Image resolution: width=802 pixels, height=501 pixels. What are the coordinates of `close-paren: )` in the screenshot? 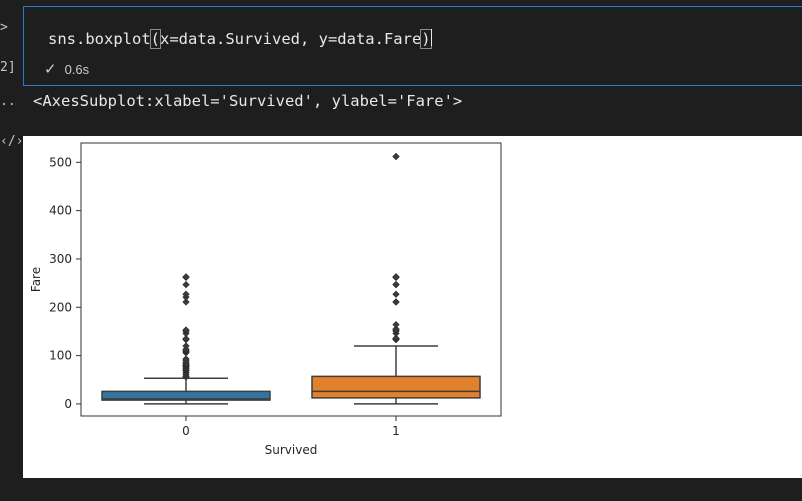 It's located at (426, 39).